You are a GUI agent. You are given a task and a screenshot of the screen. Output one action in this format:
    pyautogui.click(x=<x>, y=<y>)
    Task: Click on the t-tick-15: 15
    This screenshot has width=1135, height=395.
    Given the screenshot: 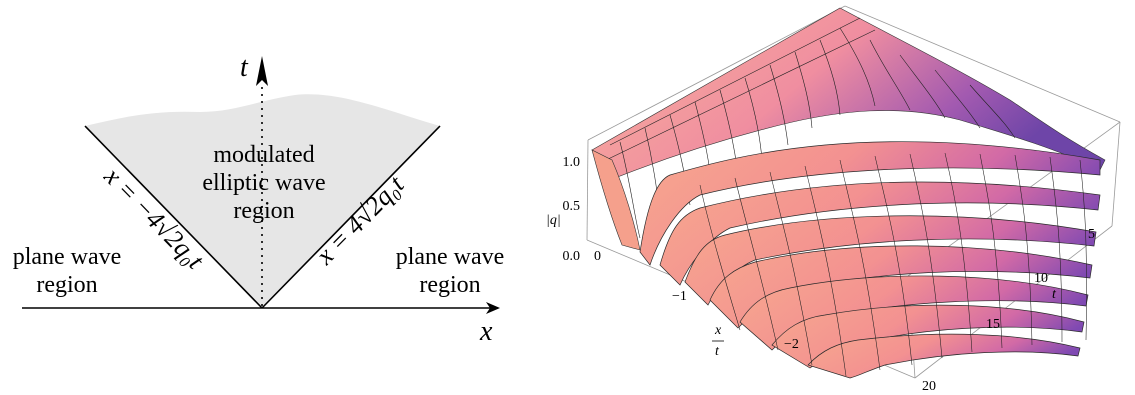 What is the action you would take?
    pyautogui.click(x=993, y=324)
    